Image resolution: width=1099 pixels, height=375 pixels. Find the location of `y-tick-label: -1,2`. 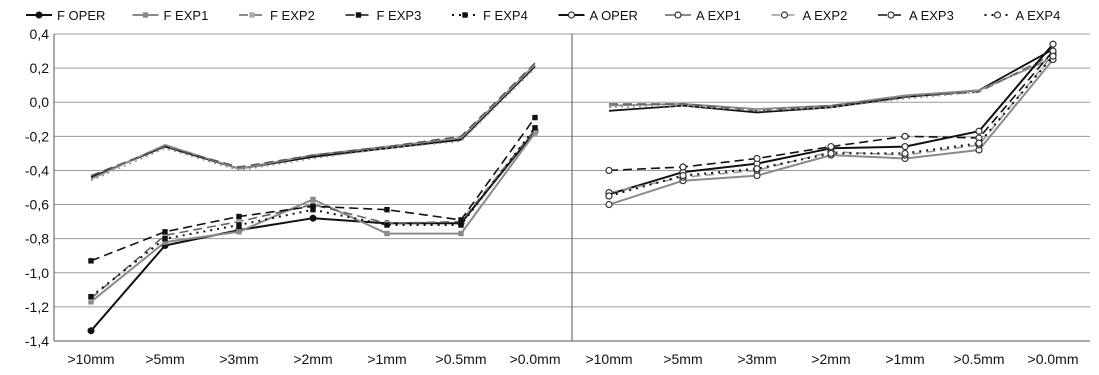

y-tick-label: -1,2 is located at coordinates (37, 307).